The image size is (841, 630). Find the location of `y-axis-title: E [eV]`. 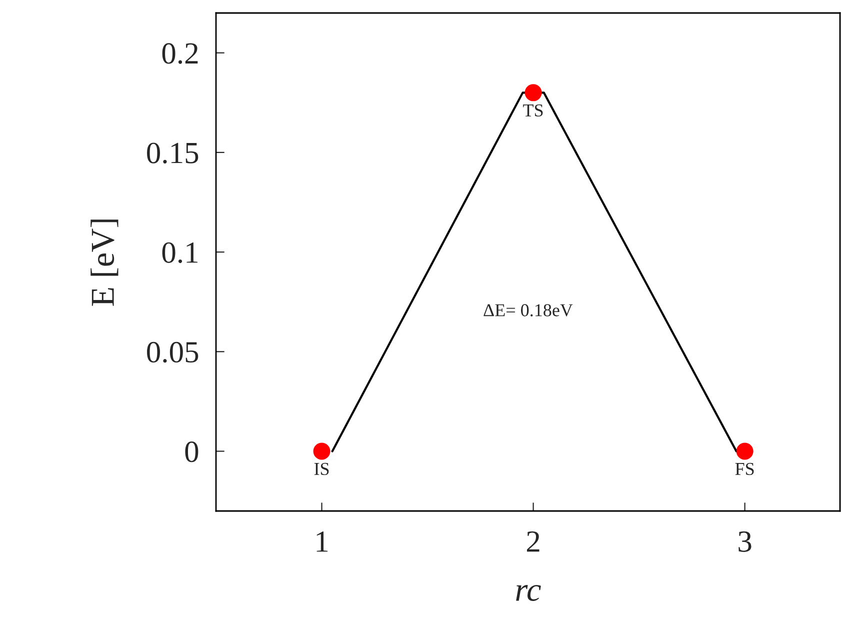

y-axis-title: E [eV] is located at coordinates (104, 263).